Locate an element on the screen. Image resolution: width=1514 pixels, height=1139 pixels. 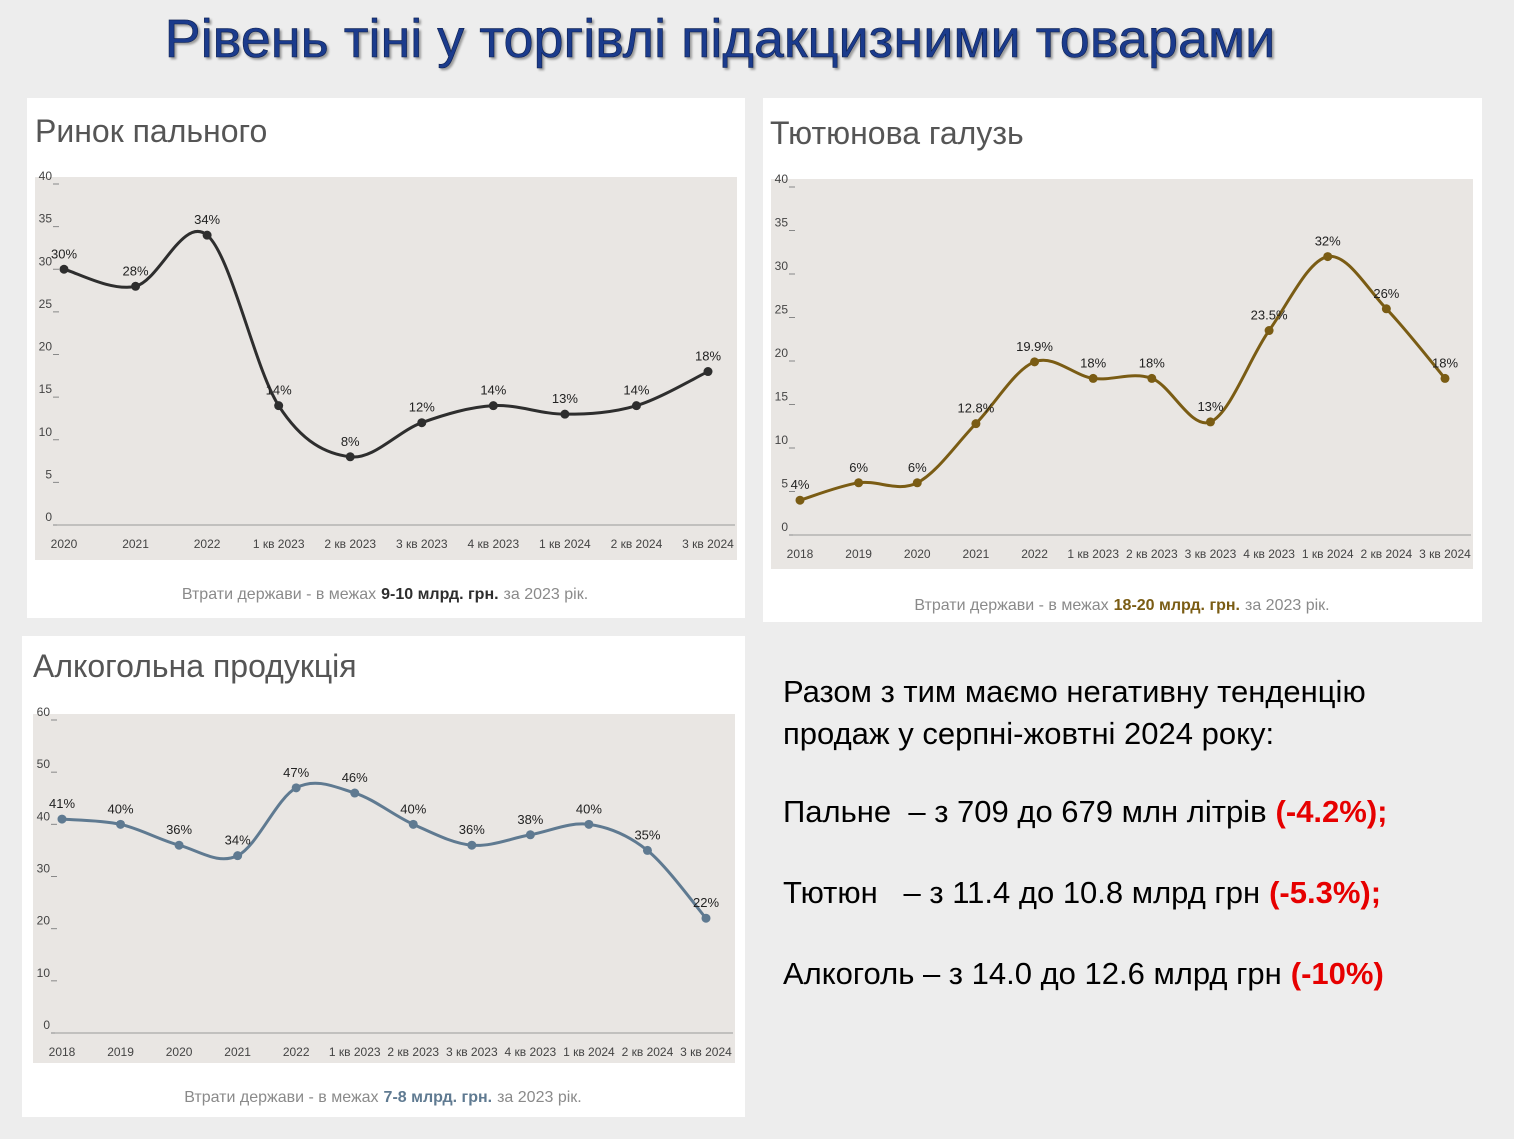
value-label: 47% is located at coordinates (296, 772).